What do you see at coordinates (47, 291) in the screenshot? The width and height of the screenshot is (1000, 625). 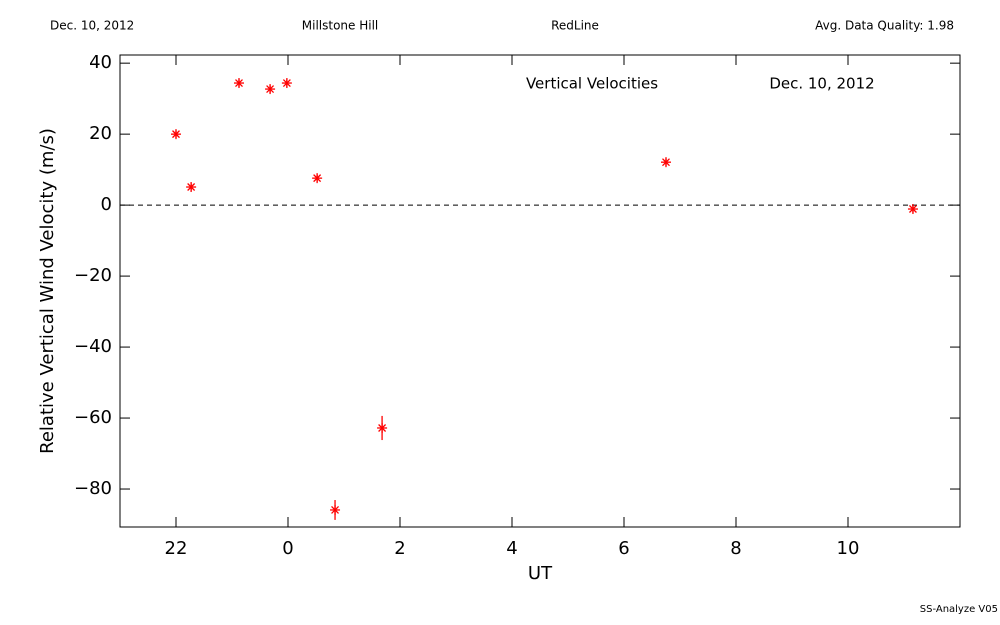 I see `y-axis-label: Relative Vertical Wind Velocity (m/s)` at bounding box center [47, 291].